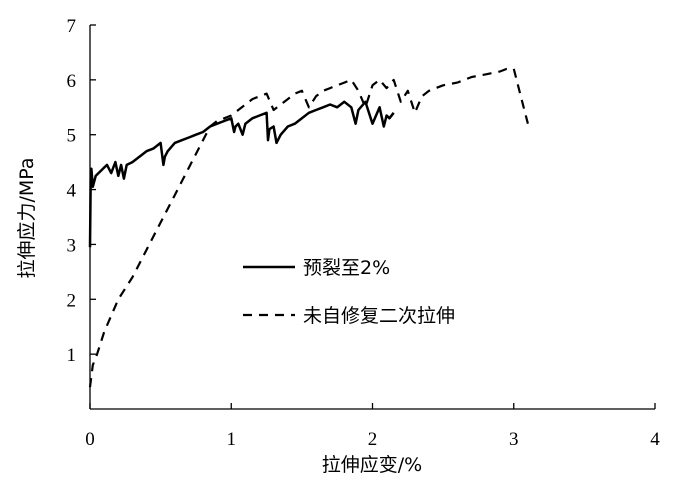  I want to click on y-tick-label: 5, so click(72, 136).